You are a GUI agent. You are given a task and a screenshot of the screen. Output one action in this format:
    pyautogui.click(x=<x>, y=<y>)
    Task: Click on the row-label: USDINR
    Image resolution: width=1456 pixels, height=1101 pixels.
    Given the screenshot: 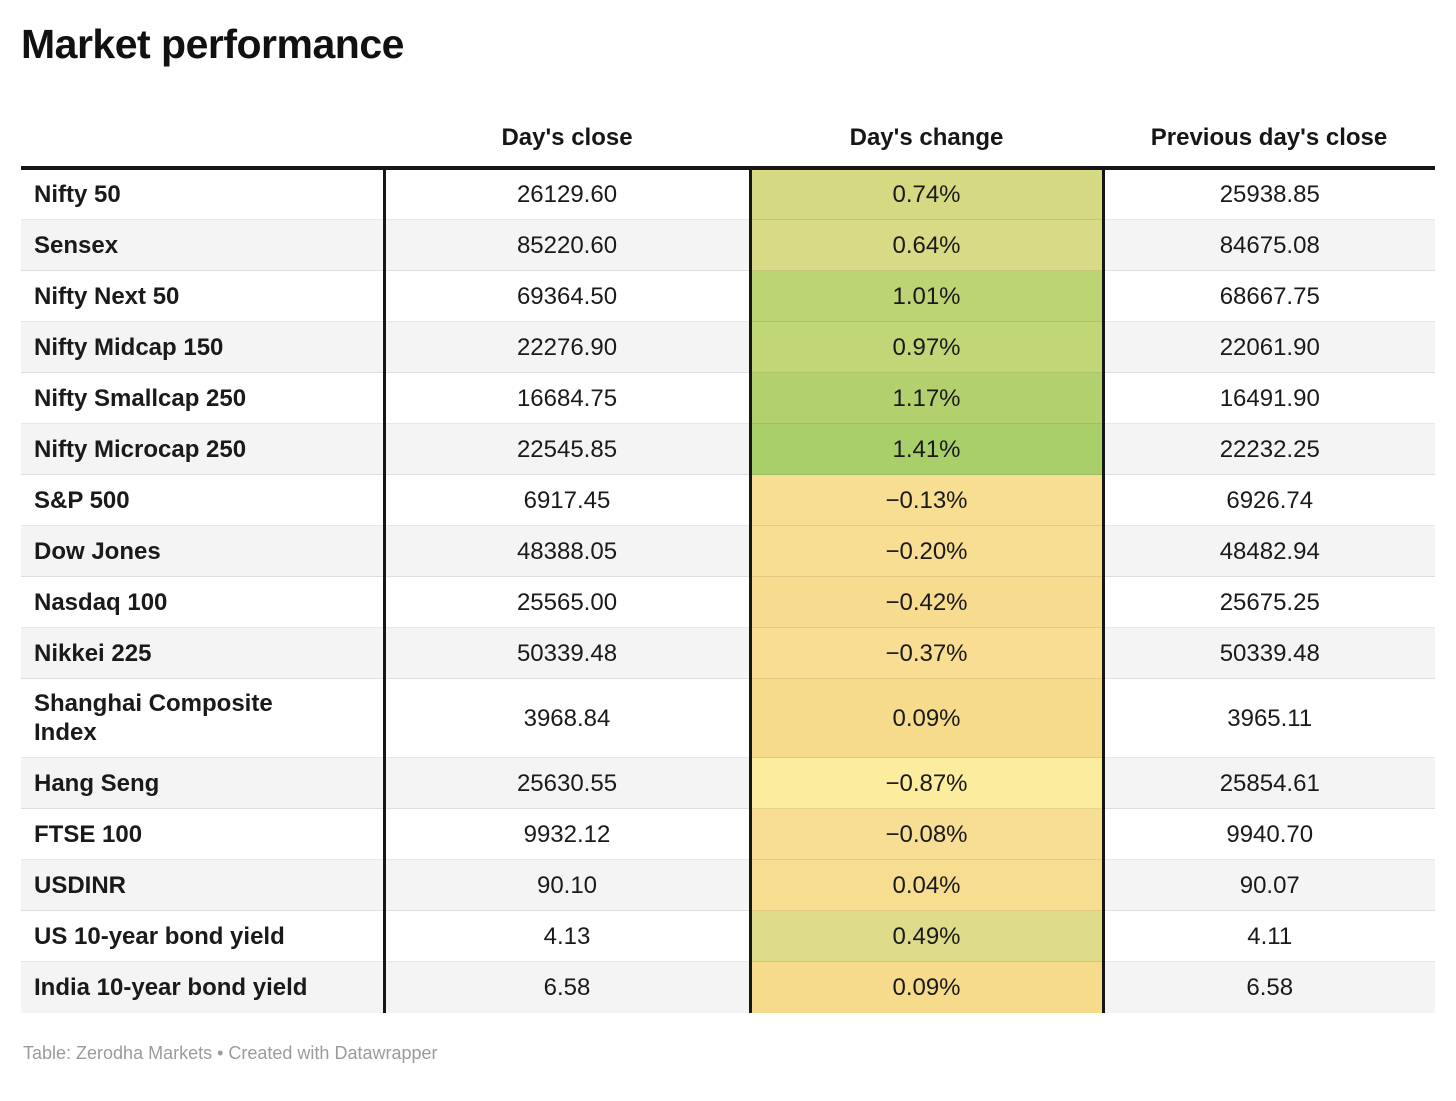 What is the action you would take?
    pyautogui.click(x=80, y=885)
    